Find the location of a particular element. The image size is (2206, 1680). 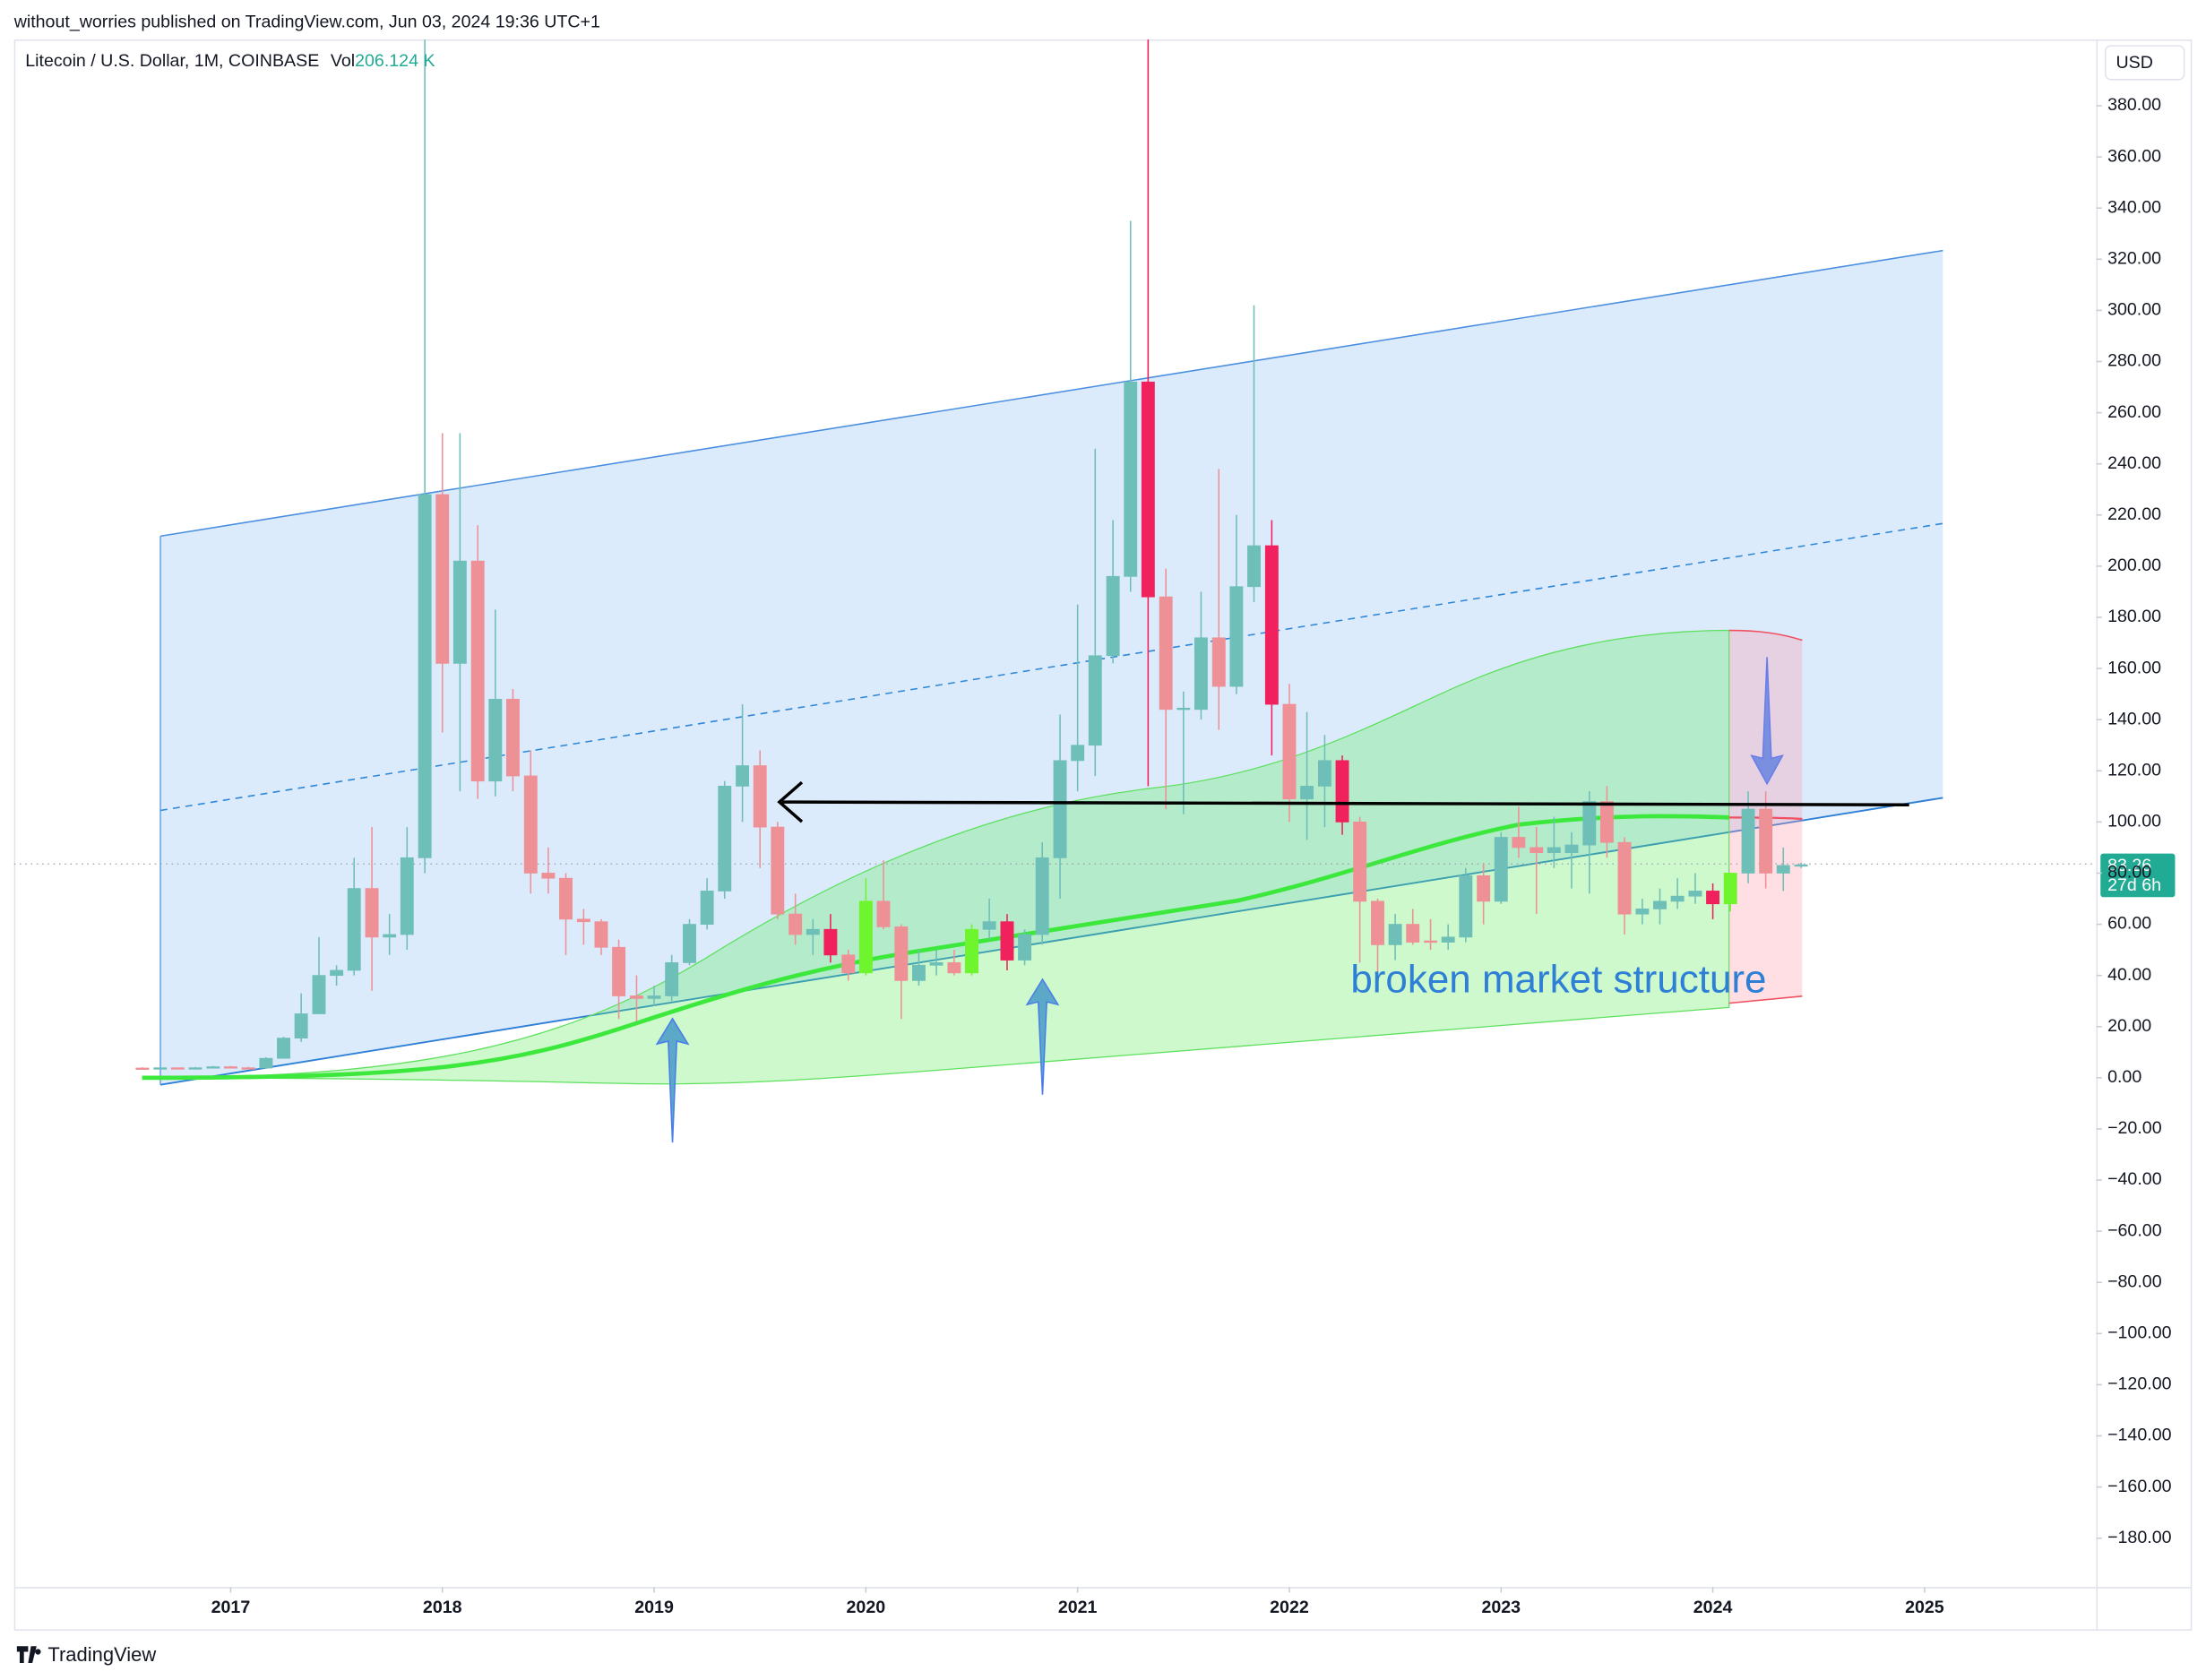

y-tick-label: 320.00 is located at coordinates (2134, 258).